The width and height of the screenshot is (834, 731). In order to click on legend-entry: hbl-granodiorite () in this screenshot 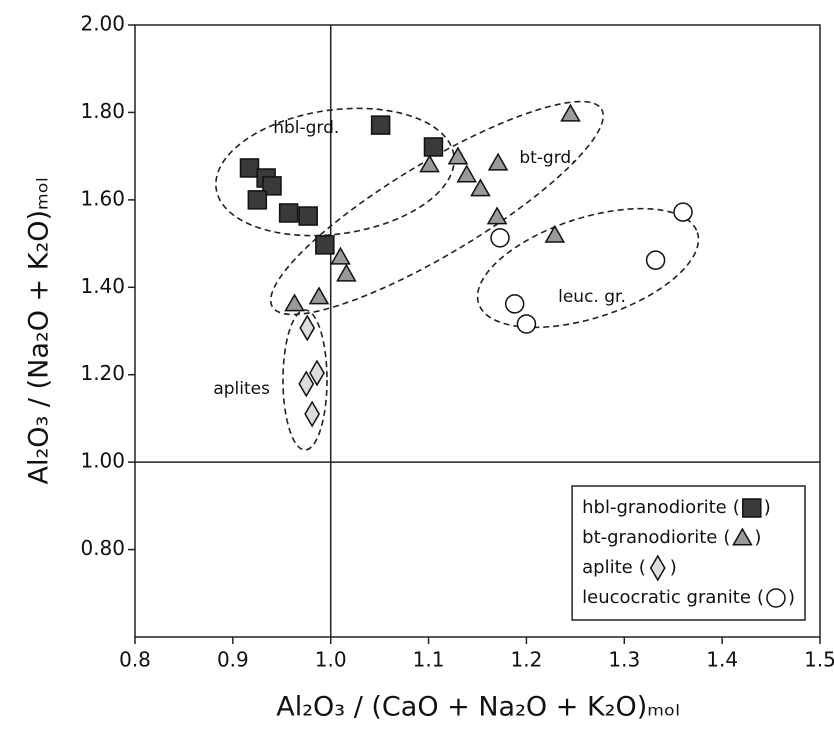, I will do `click(676, 507)`.